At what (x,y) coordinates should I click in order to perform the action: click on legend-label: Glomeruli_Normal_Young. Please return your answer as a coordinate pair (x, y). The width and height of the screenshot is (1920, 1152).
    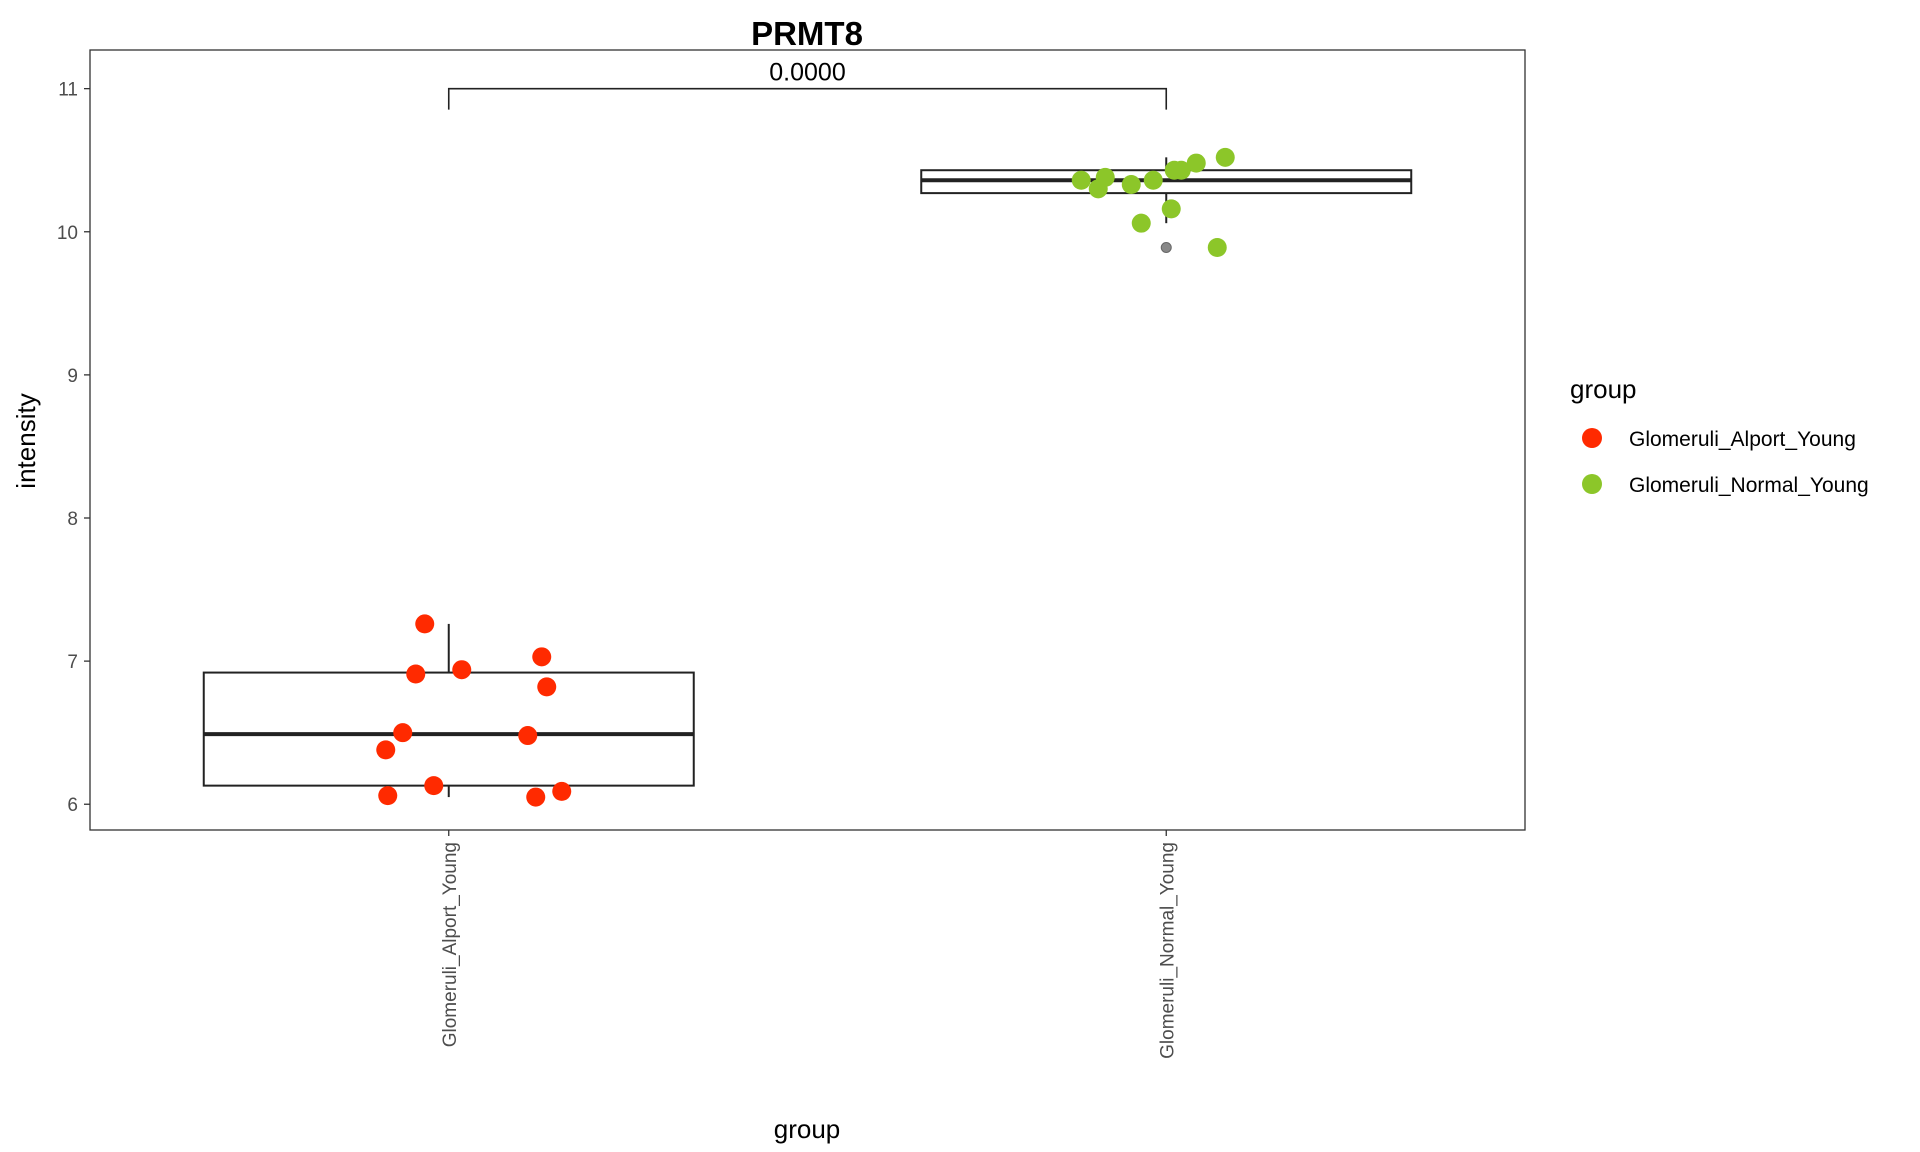
    Looking at the image, I should click on (1749, 485).